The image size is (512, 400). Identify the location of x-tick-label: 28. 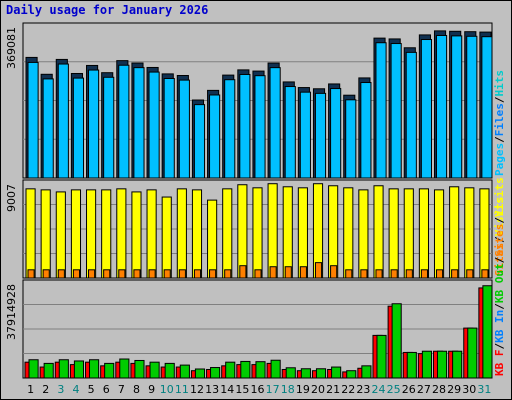
(439, 389).